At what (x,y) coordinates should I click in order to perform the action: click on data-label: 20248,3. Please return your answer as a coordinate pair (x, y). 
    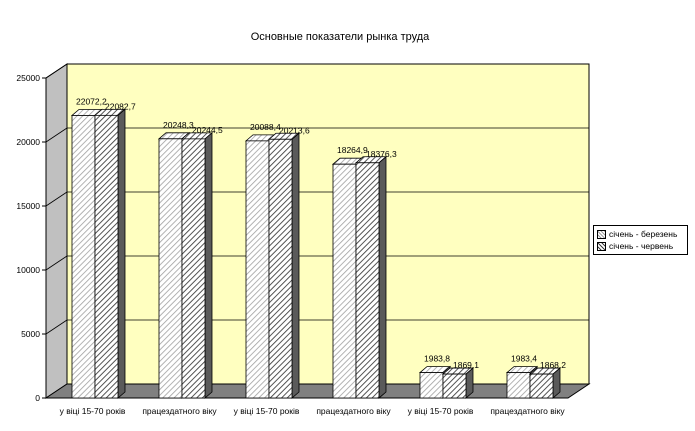
    Looking at the image, I should click on (178, 125).